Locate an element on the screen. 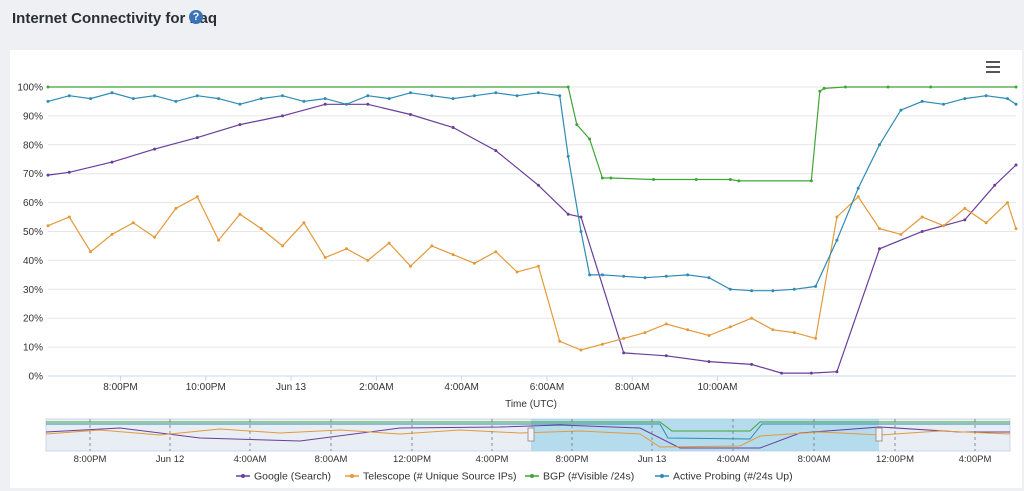 The image size is (1024, 491). help-icon: ? is located at coordinates (196, 17).